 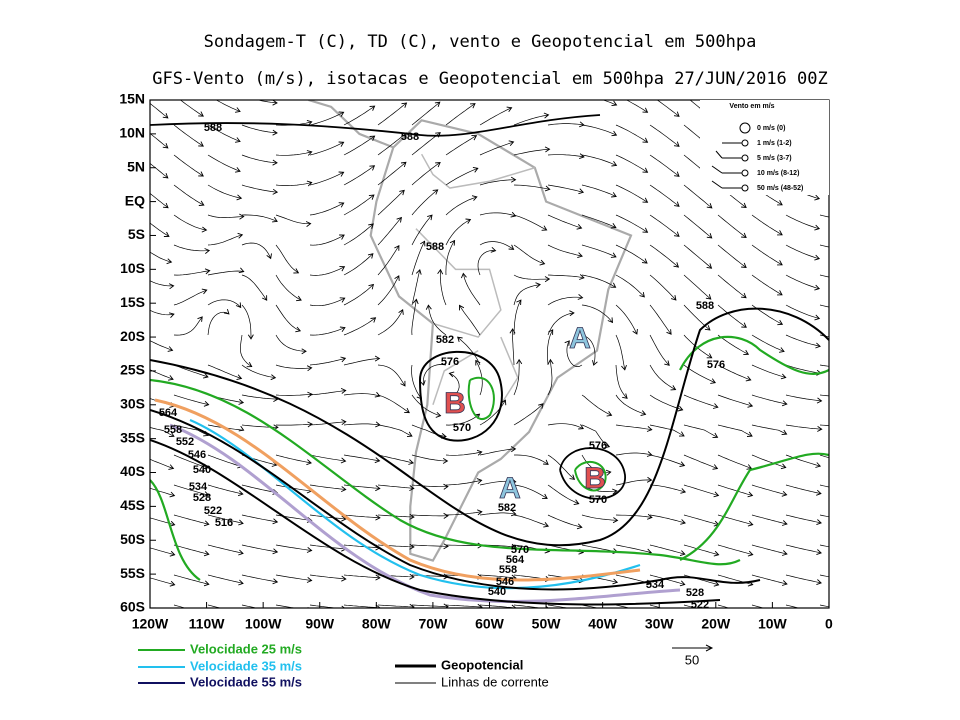 What do you see at coordinates (660, 624) in the screenshot?
I see `lon-label: 30W` at bounding box center [660, 624].